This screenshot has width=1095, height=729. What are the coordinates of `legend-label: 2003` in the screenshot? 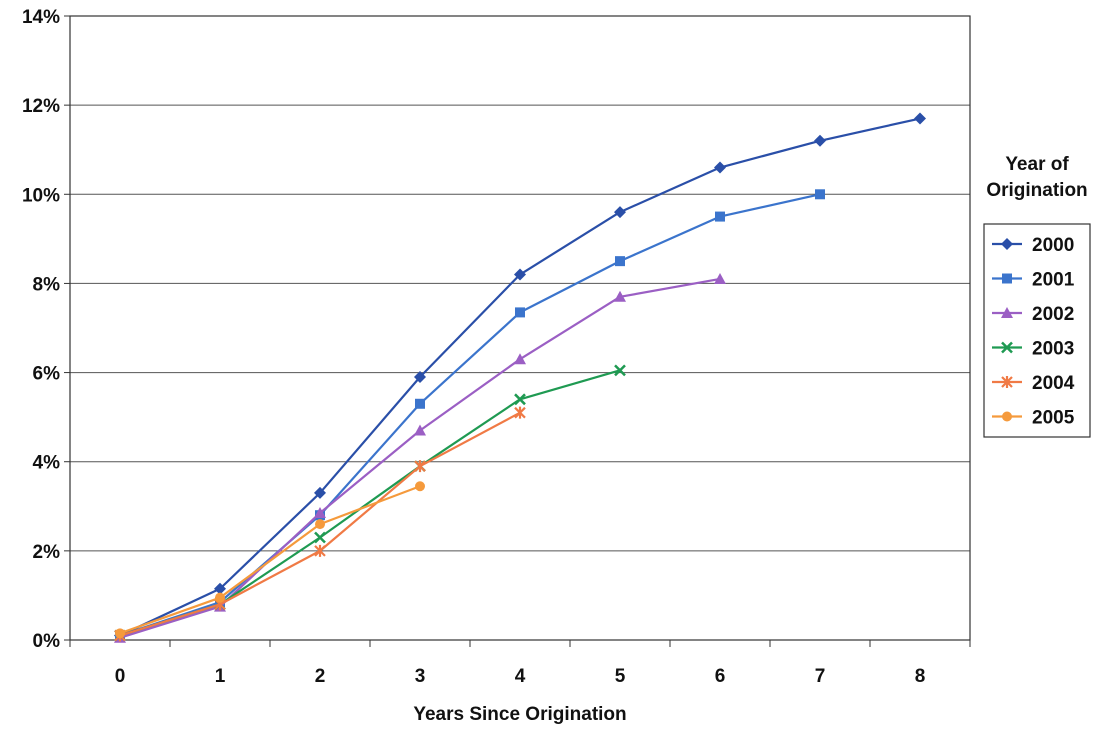 It's located at (1053, 349).